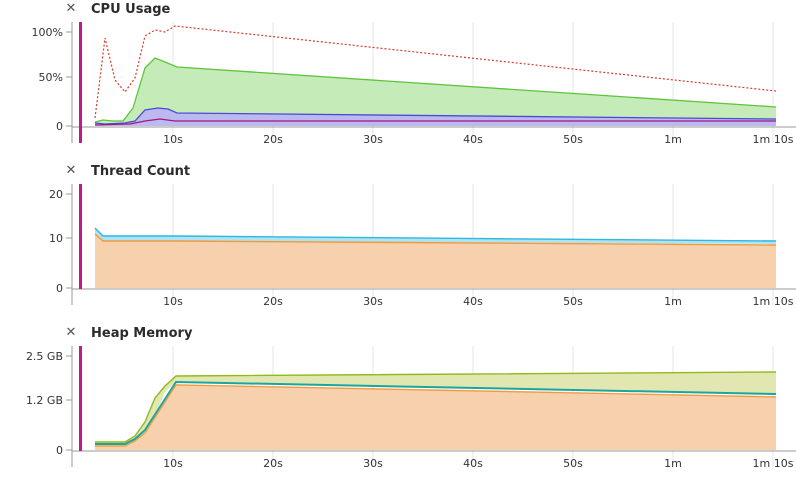  I want to click on y-tick-label: 100%, so click(47, 32).